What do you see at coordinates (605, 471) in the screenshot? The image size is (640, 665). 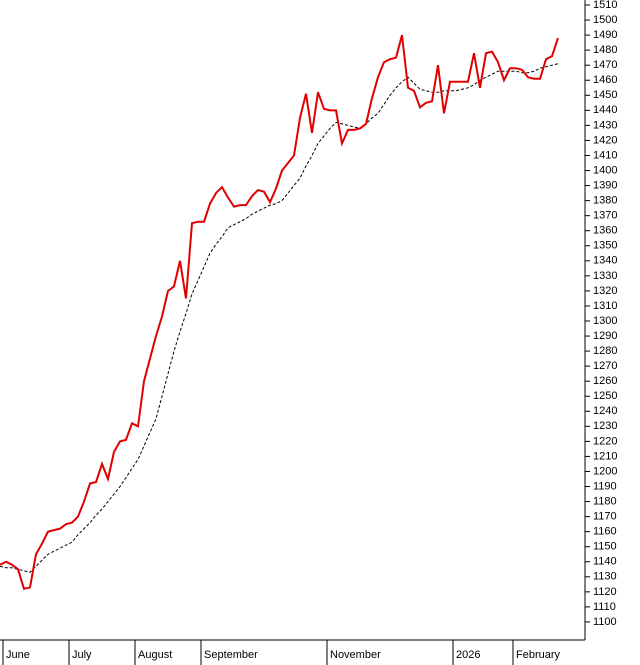 I see `y-tick-label: 1200` at bounding box center [605, 471].